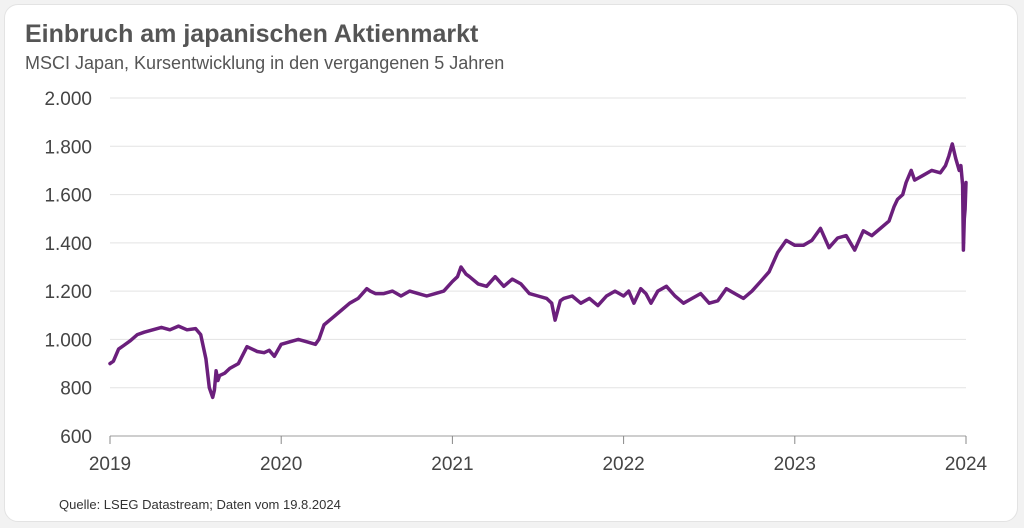 Image resolution: width=1024 pixels, height=528 pixels. What do you see at coordinates (966, 464) in the screenshot?
I see `x-tick-label: 2024` at bounding box center [966, 464].